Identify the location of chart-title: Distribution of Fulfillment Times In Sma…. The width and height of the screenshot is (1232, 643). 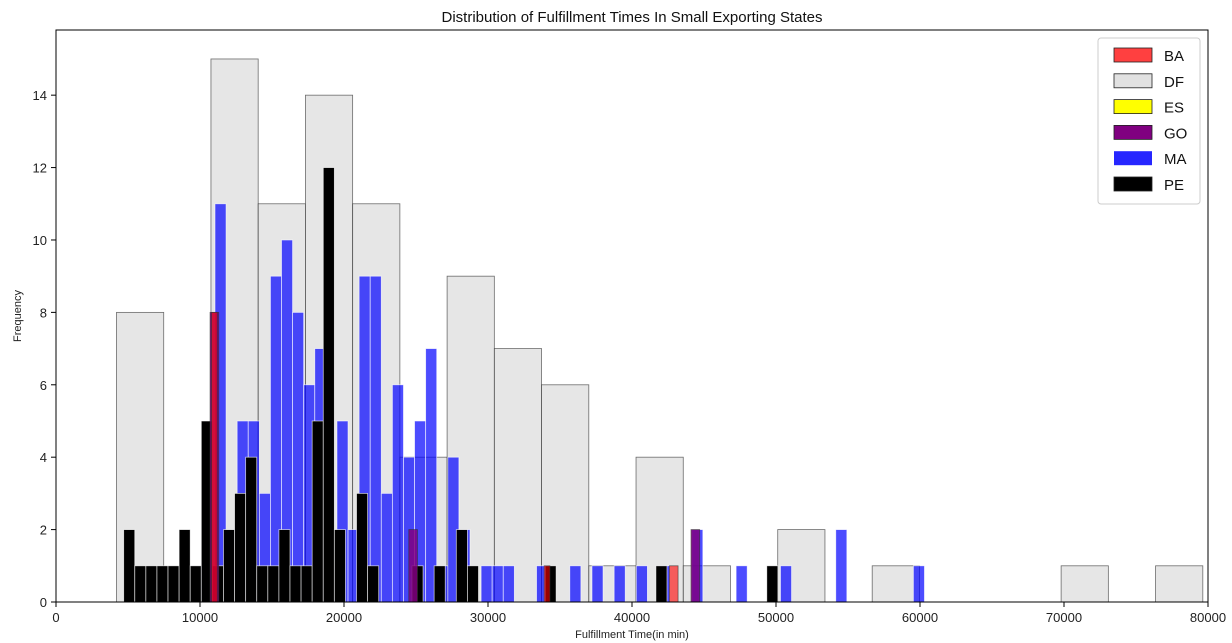
(632, 17).